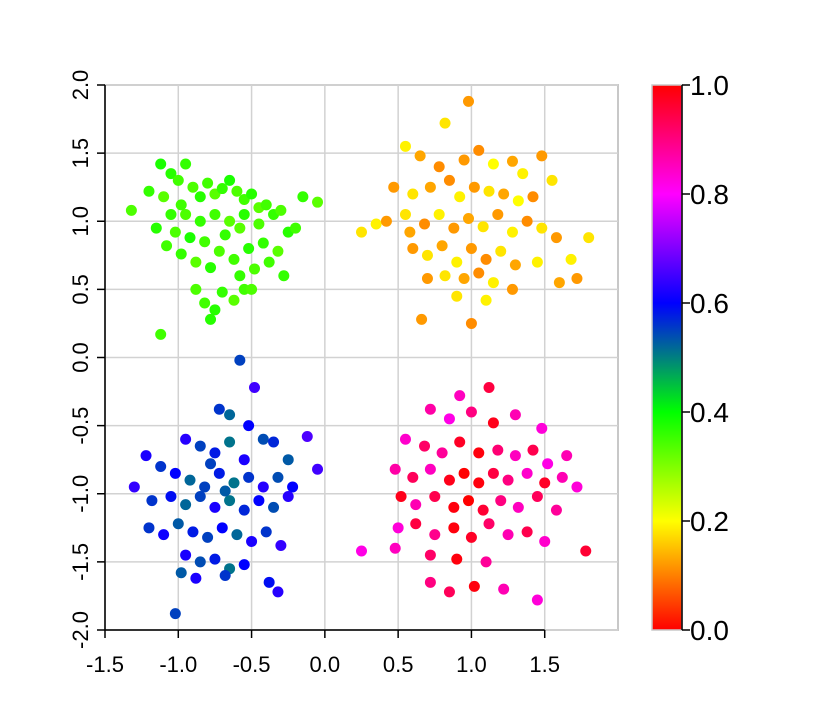  I want to click on y-axis: -2.0 -1.5 -1.0 -0.5 0.0 0.5 1.0 1.5 2.0, so click(87, 359).